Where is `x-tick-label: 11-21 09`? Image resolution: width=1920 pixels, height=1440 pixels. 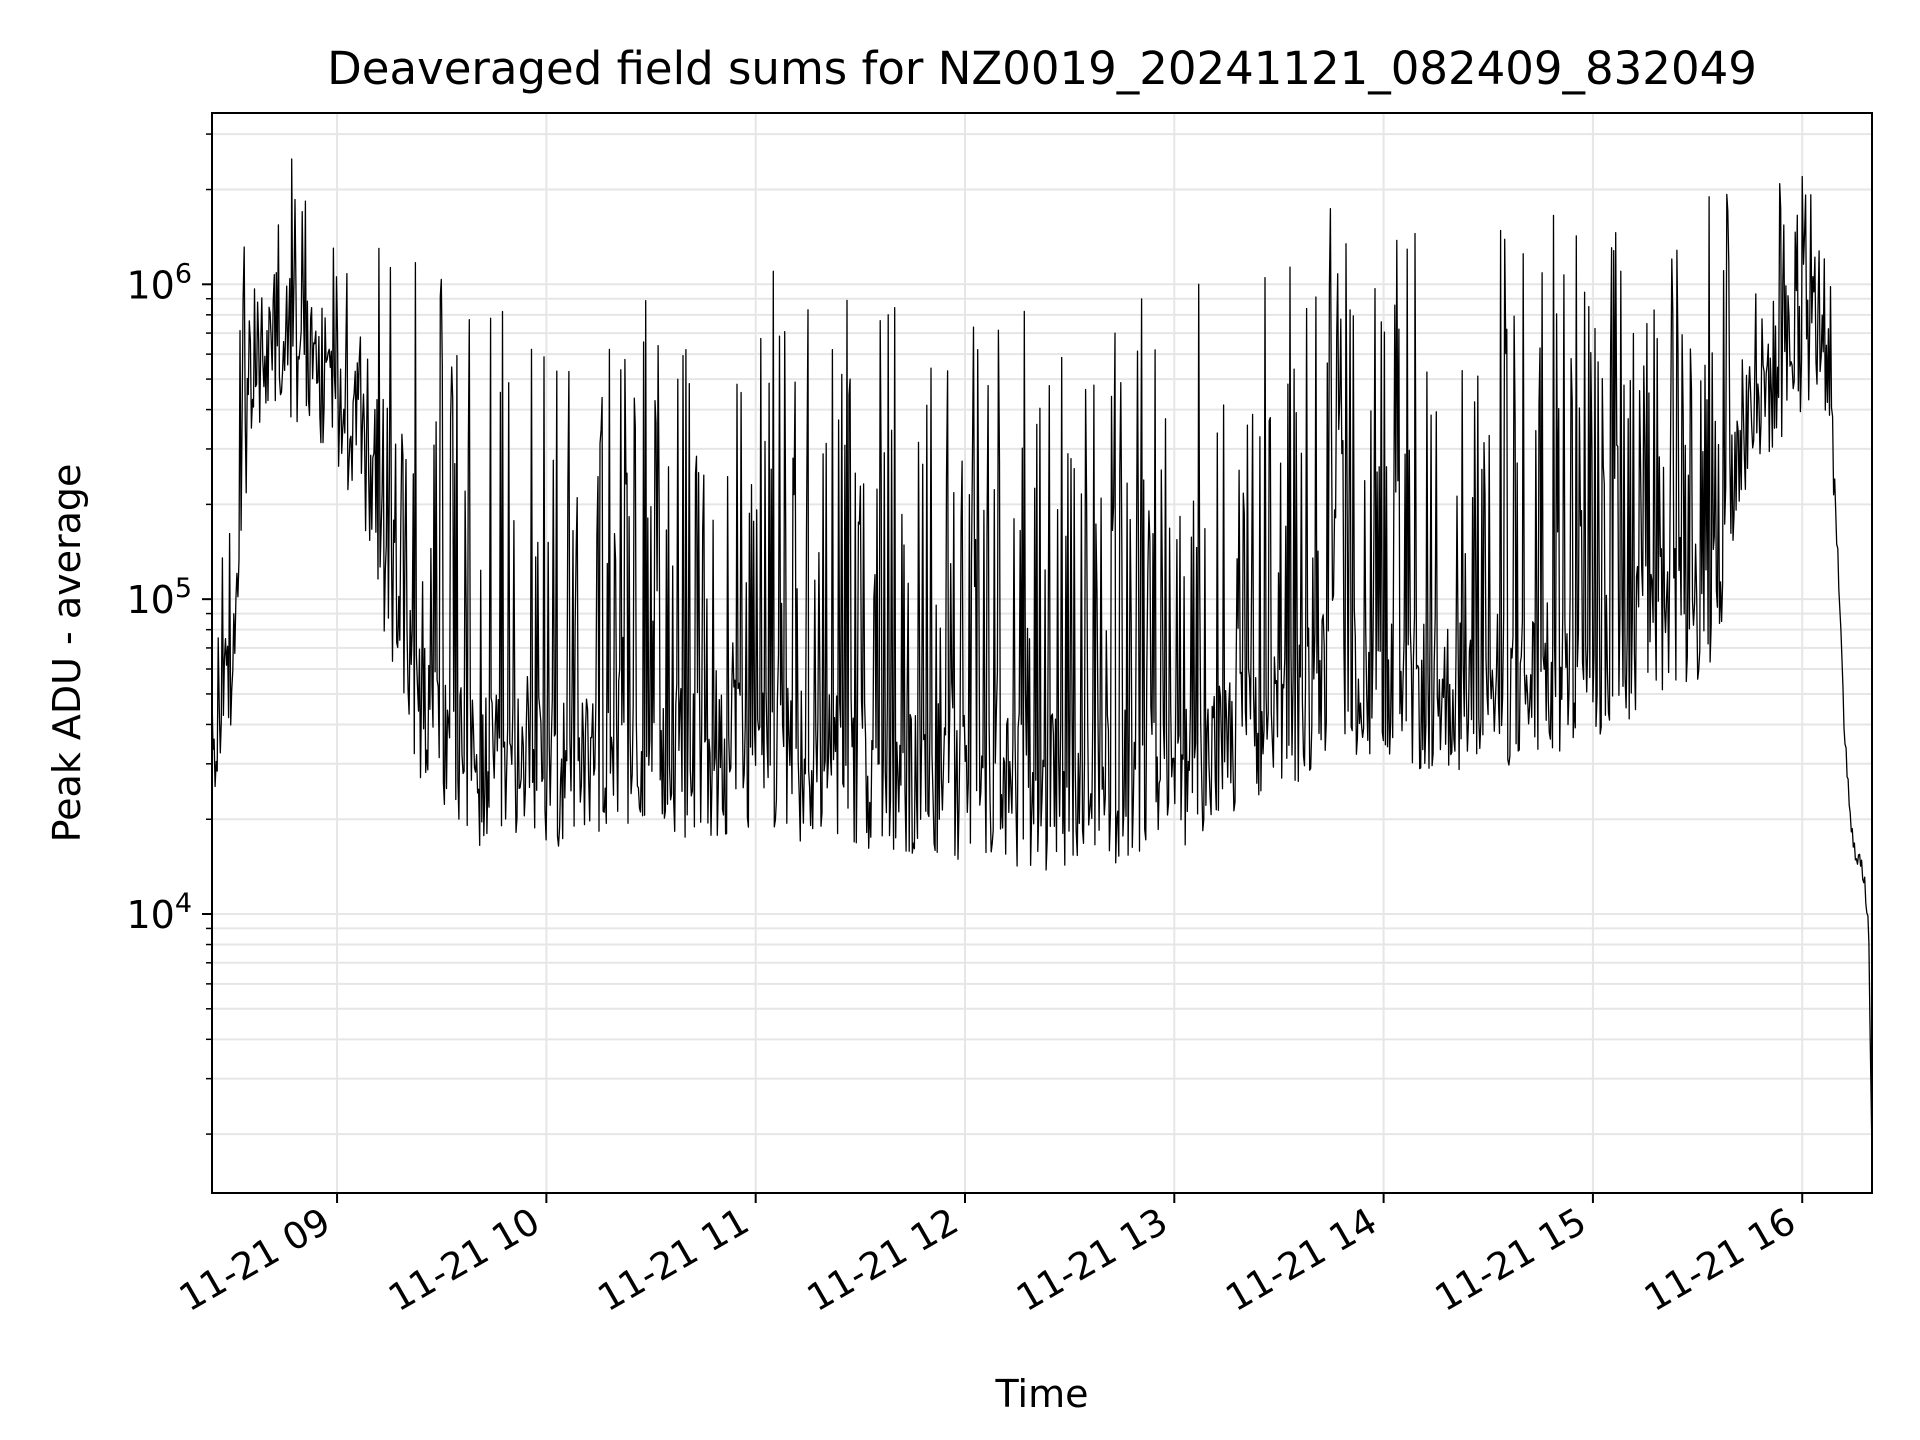
x-tick-label: 11-21 09 is located at coordinates (255, 1260).